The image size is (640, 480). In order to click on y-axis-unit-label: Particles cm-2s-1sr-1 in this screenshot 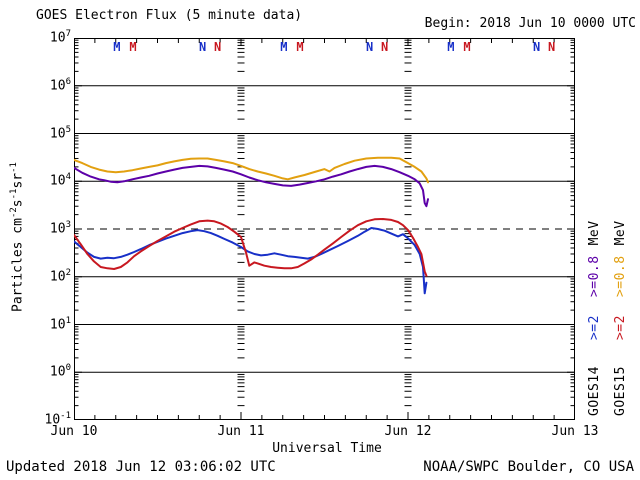, I will do `click(17, 237)`.